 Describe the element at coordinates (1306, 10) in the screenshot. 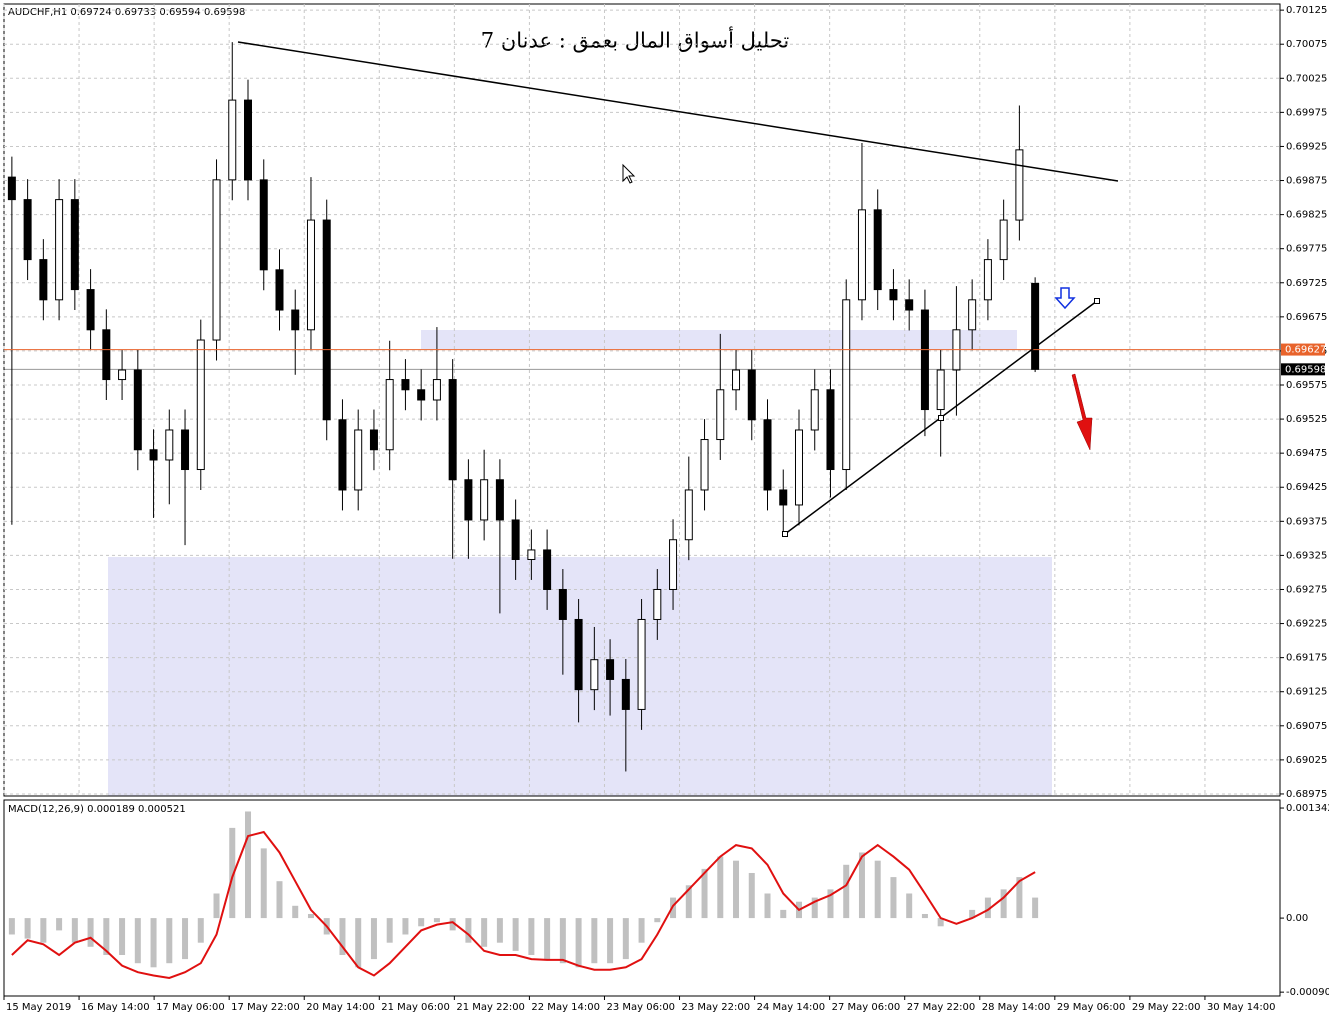

I see `y-tick-label: 0.70125` at that location.